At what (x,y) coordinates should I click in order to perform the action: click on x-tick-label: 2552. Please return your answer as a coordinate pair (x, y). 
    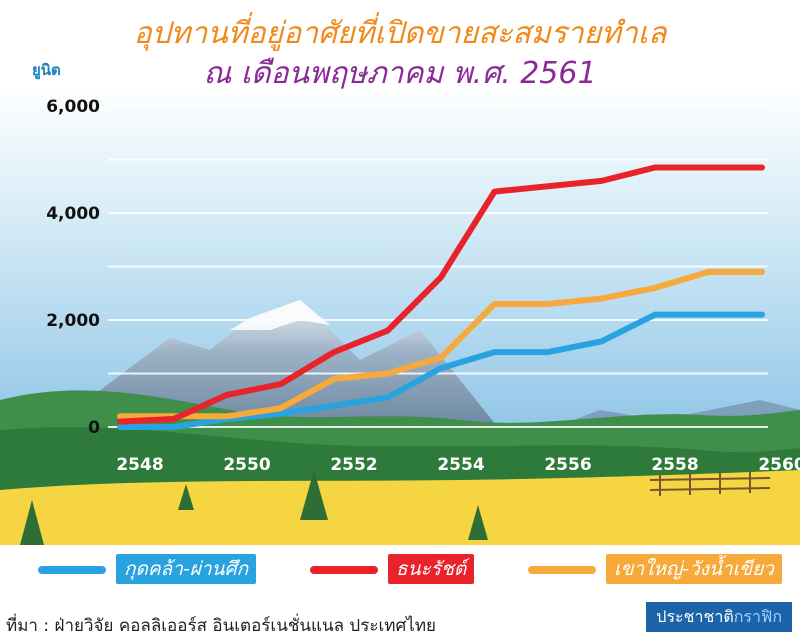
    Looking at the image, I should click on (353, 465).